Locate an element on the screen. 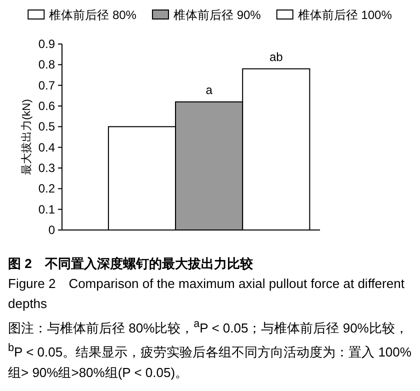  data-label: a is located at coordinates (209, 89).